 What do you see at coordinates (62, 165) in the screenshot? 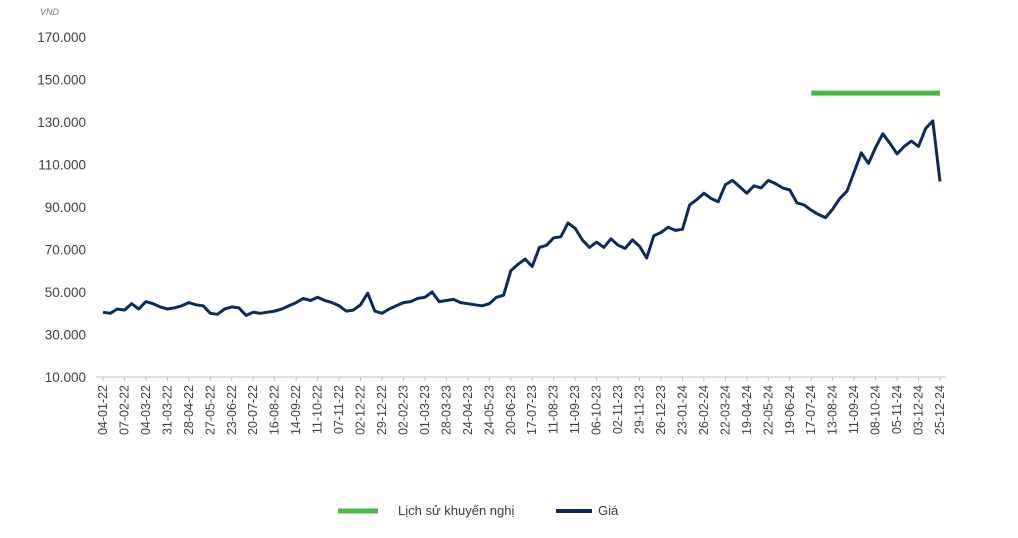
I see `y-tick-label: 110.000` at bounding box center [62, 165].